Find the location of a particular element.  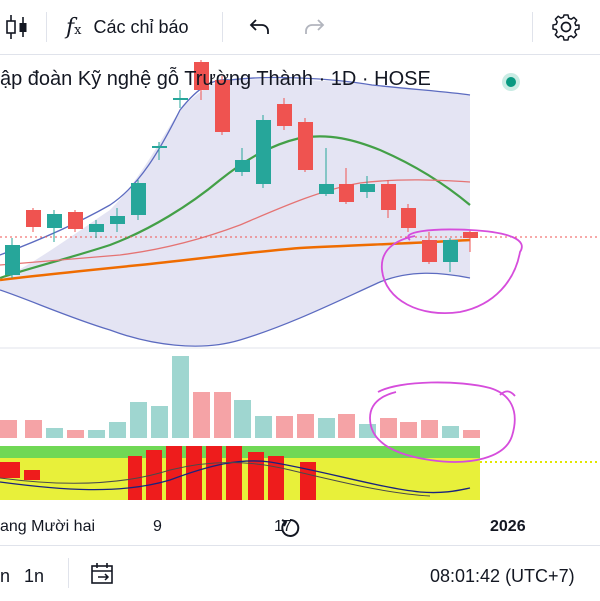

bottom-divider is located at coordinates (68, 573).